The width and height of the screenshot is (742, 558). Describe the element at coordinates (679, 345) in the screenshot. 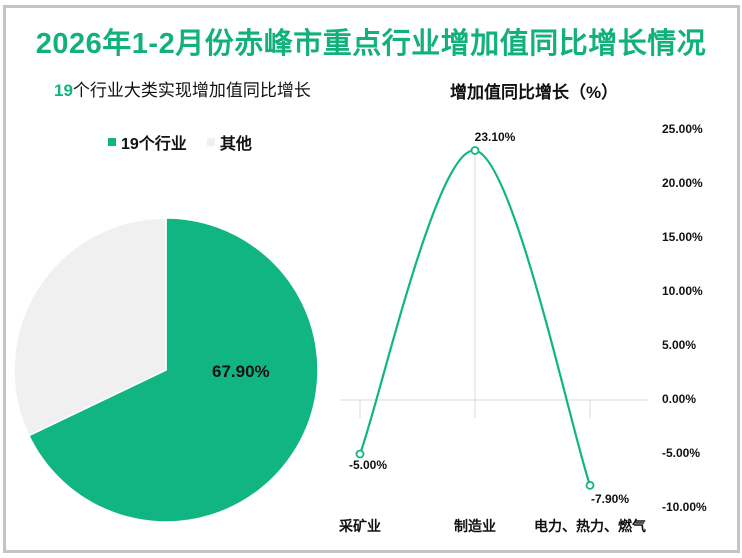

I see `y-tick-label: 5.00%` at that location.